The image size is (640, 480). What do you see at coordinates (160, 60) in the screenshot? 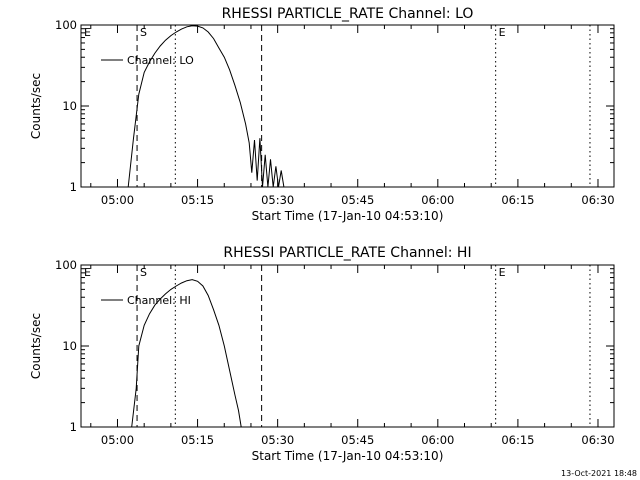
I see `legend-label: Channel: LO` at bounding box center [160, 60].